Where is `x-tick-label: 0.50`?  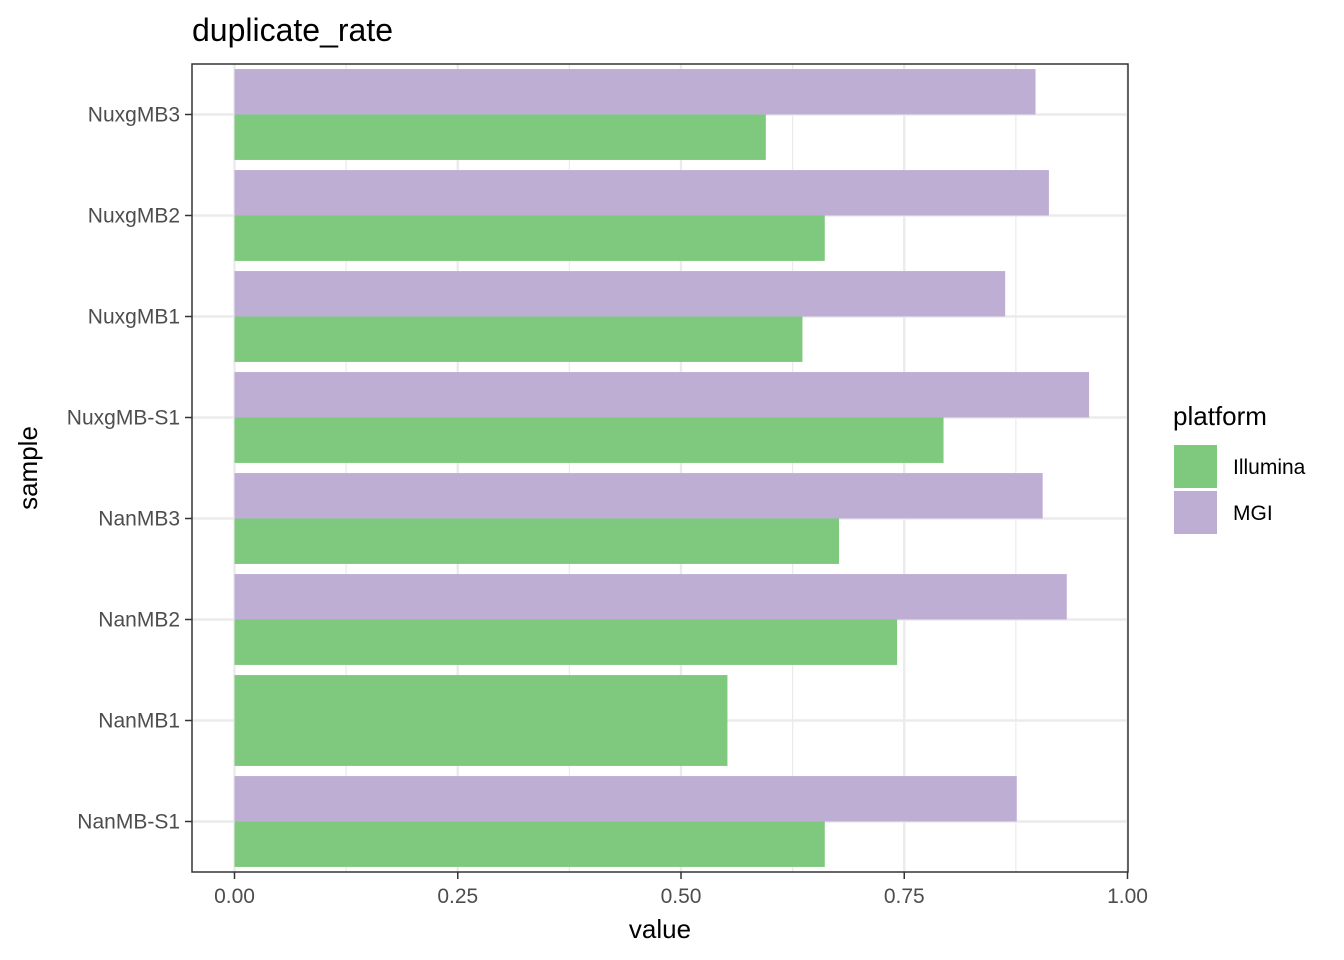
x-tick-label: 0.50 is located at coordinates (681, 896).